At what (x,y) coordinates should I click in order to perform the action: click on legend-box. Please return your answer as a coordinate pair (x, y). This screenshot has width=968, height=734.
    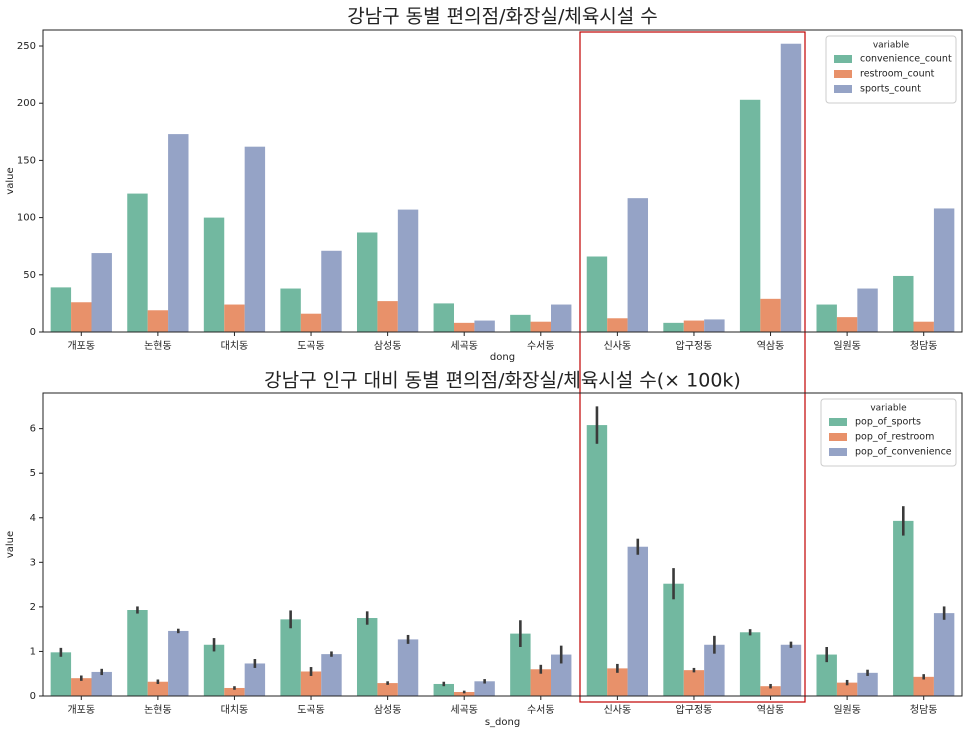
    Looking at the image, I should click on (891, 69).